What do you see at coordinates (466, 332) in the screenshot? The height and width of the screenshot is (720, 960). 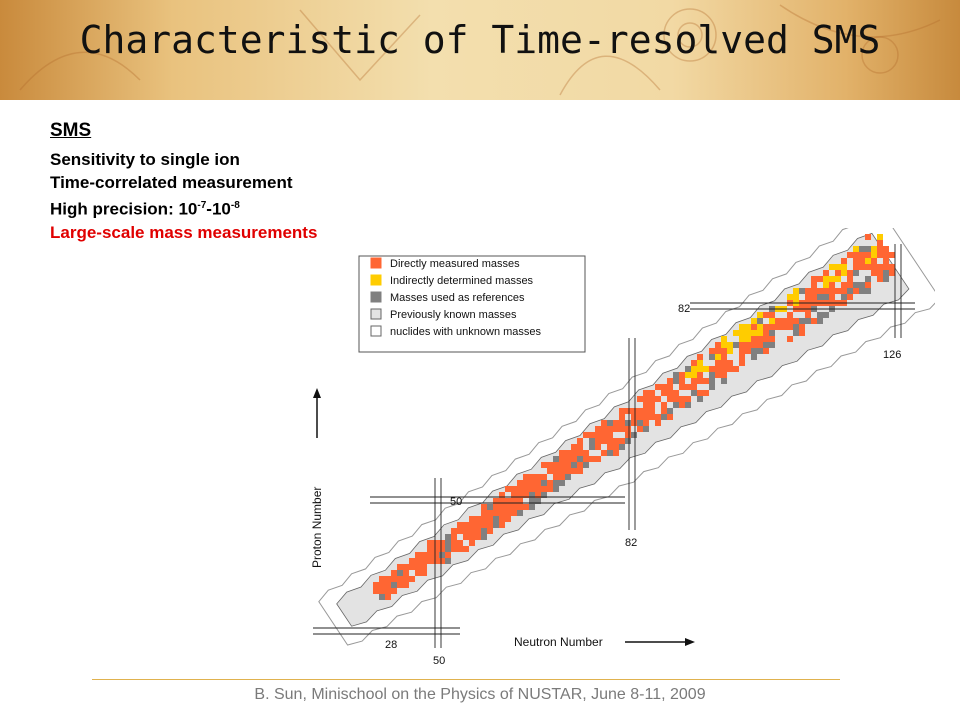 I see `legend-item-label: nuclides with unknown masses` at bounding box center [466, 332].